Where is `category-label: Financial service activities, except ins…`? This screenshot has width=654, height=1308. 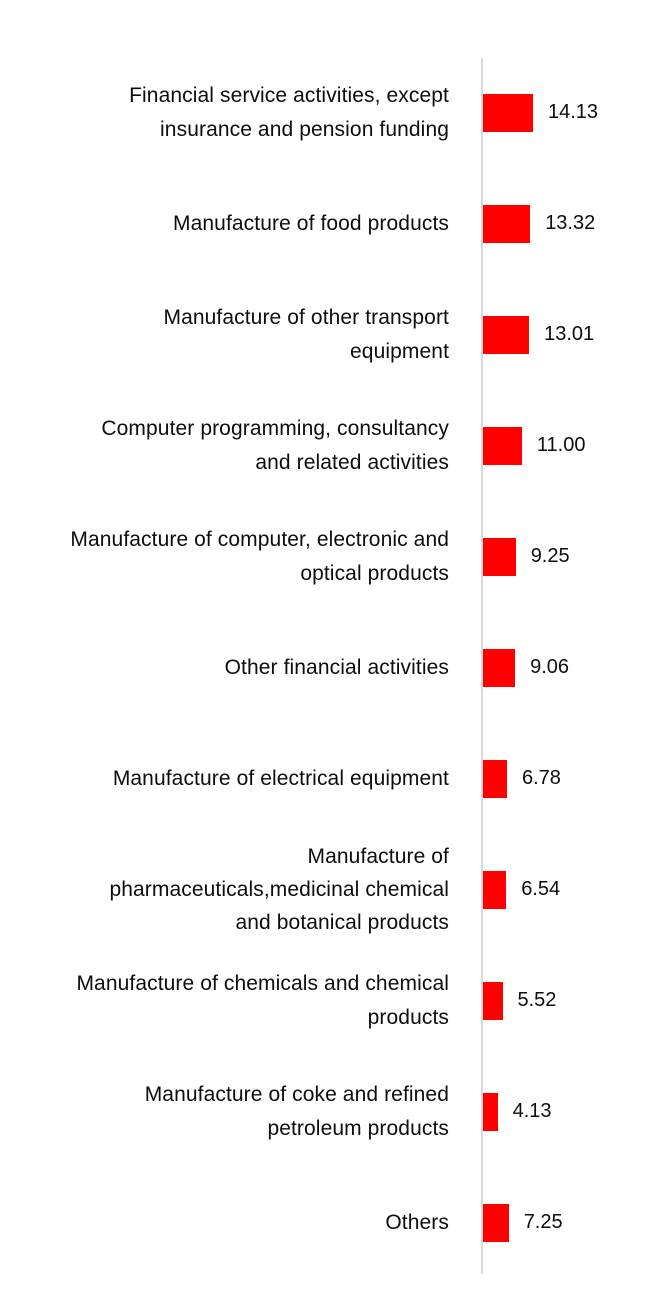 category-label: Financial service activities, except ins… is located at coordinates (289, 112).